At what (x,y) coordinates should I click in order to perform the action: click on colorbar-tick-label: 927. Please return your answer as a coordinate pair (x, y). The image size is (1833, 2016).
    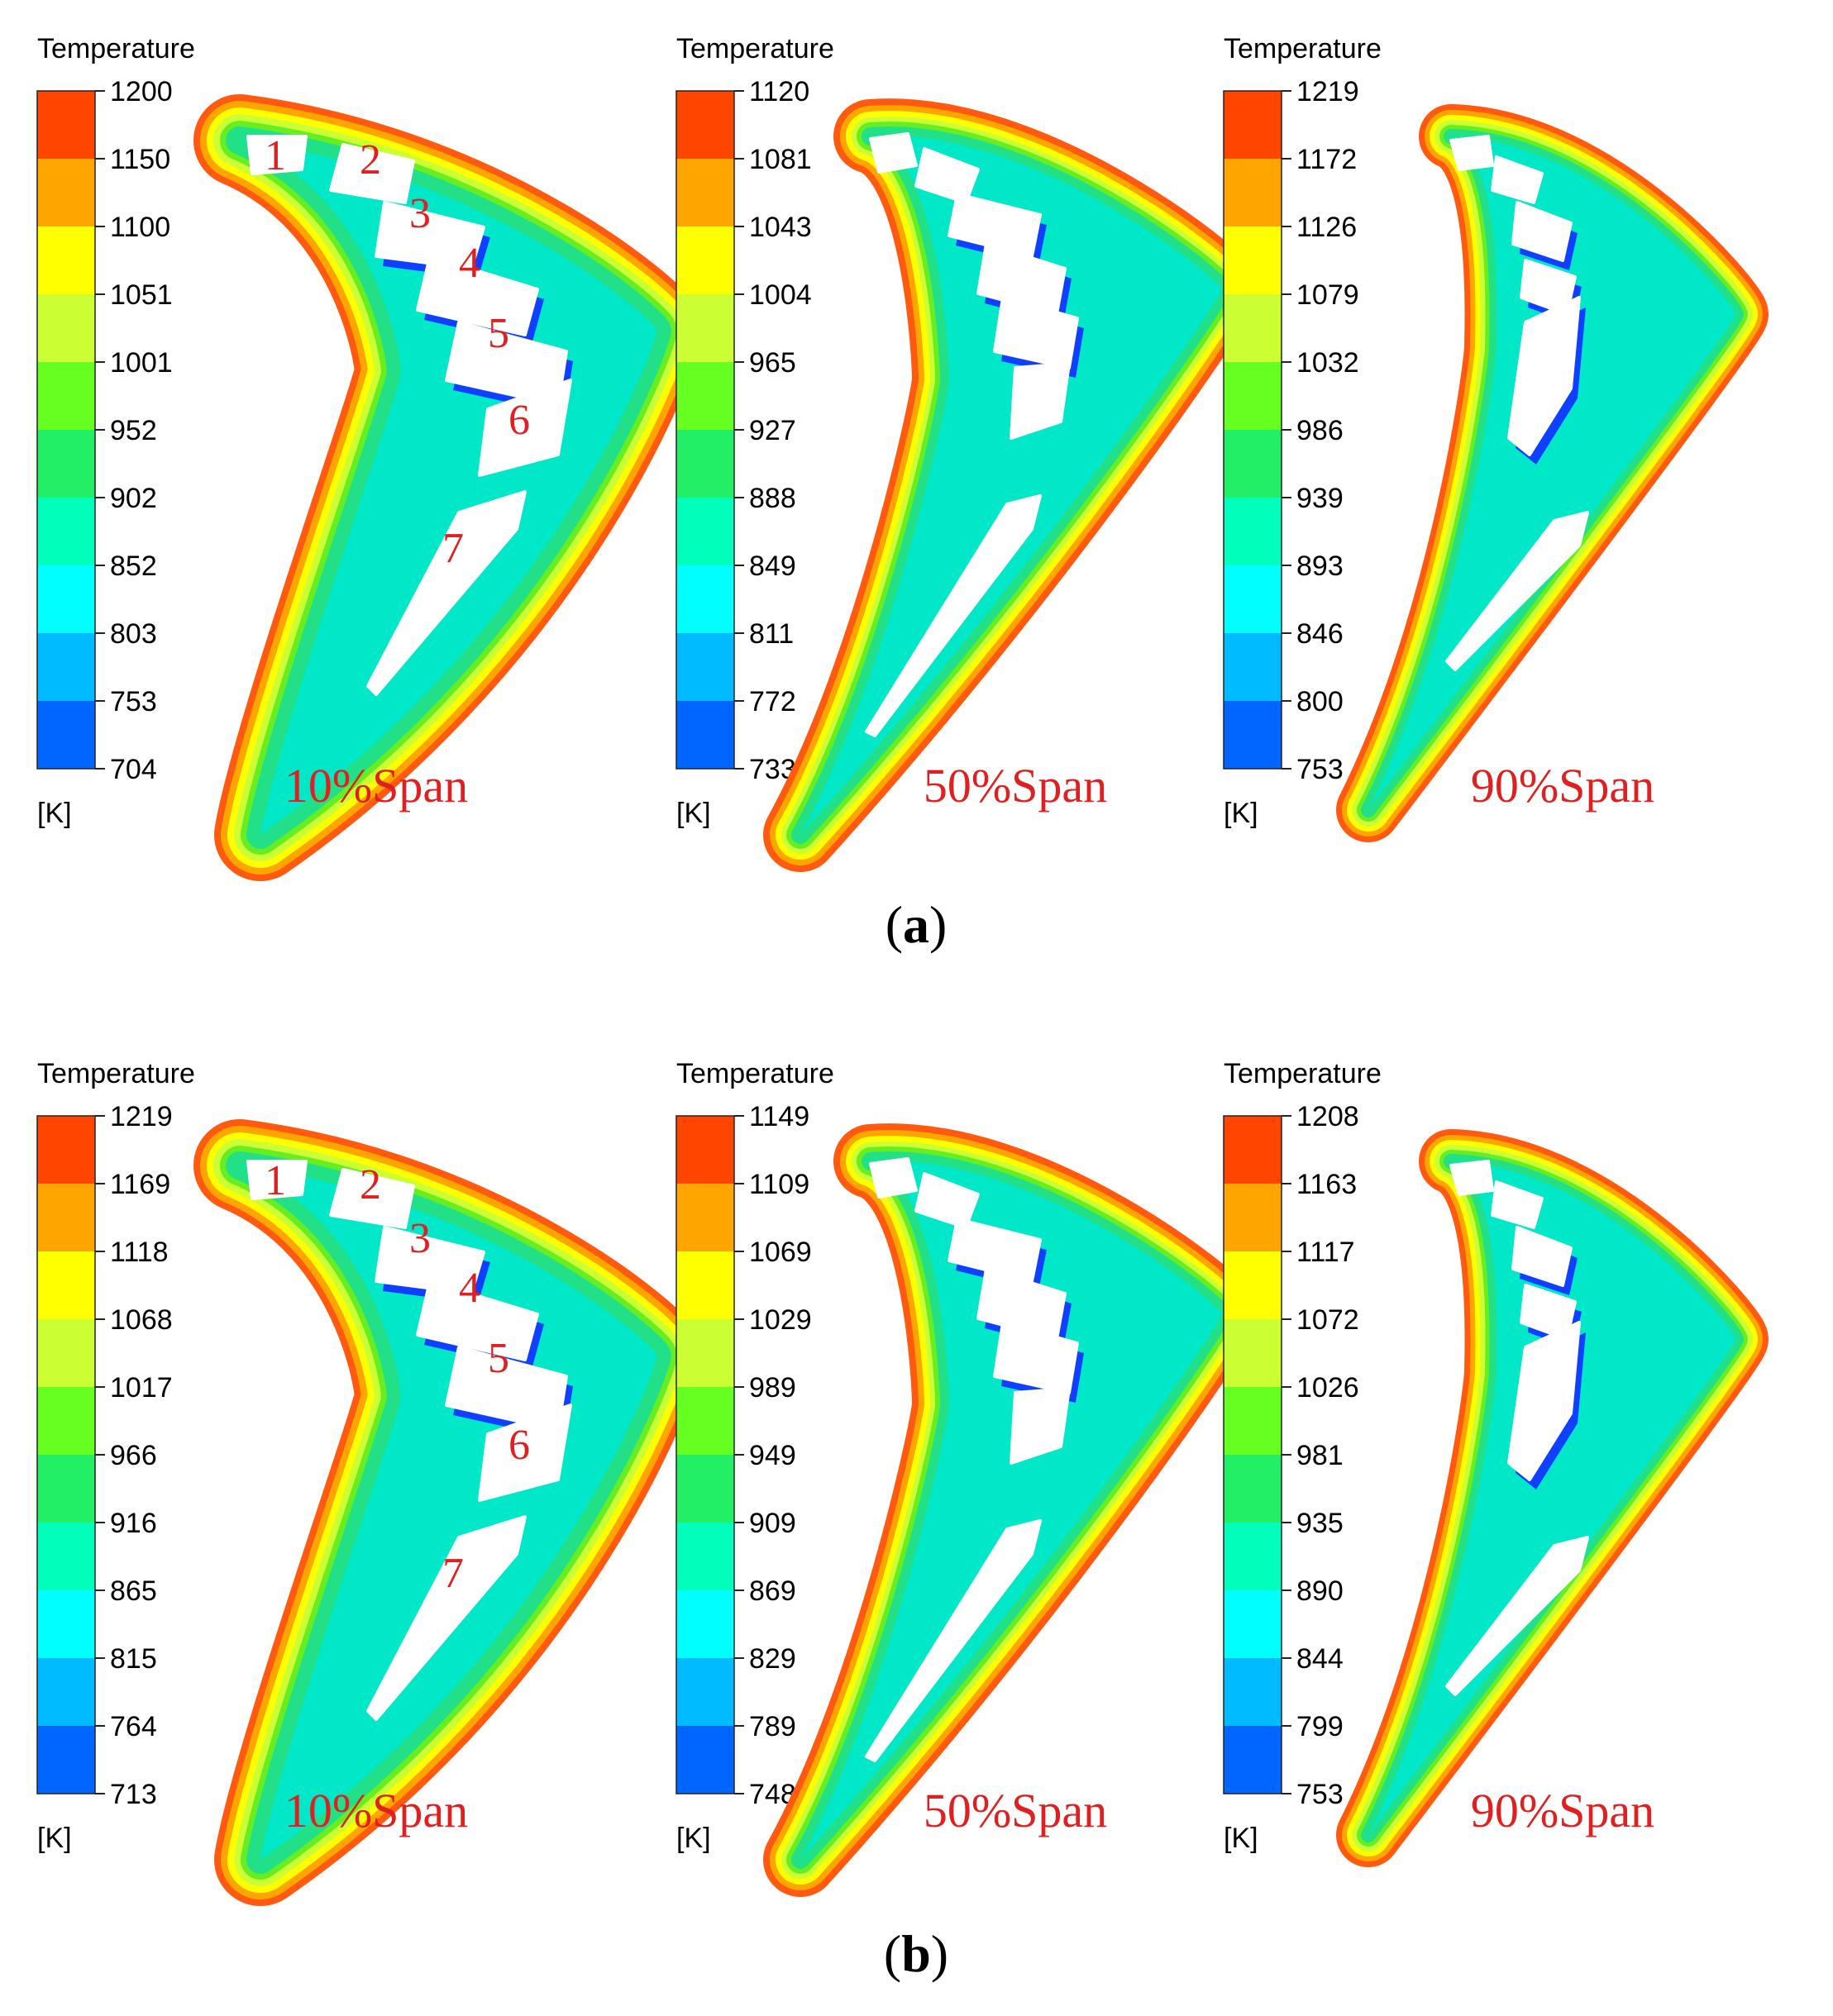
    Looking at the image, I should click on (772, 430).